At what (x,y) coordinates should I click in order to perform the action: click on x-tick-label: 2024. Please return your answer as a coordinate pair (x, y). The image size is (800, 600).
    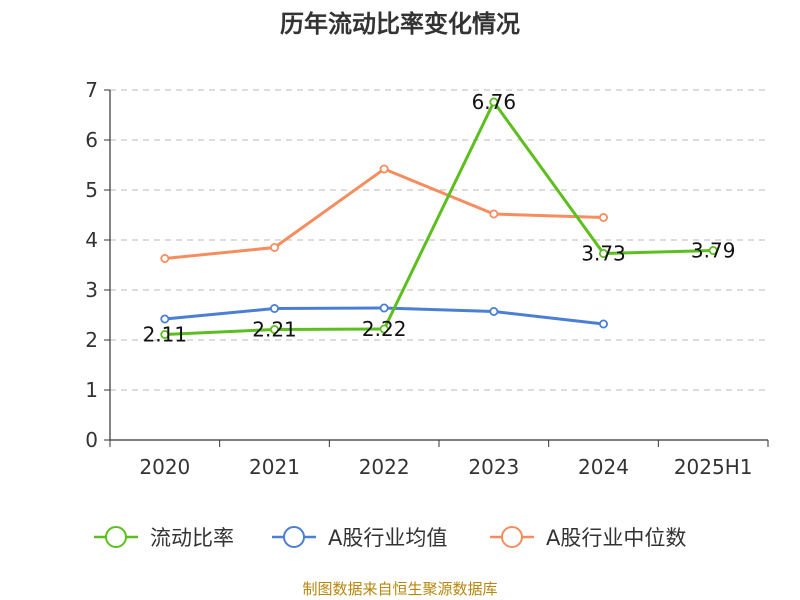
    Looking at the image, I should click on (603, 467).